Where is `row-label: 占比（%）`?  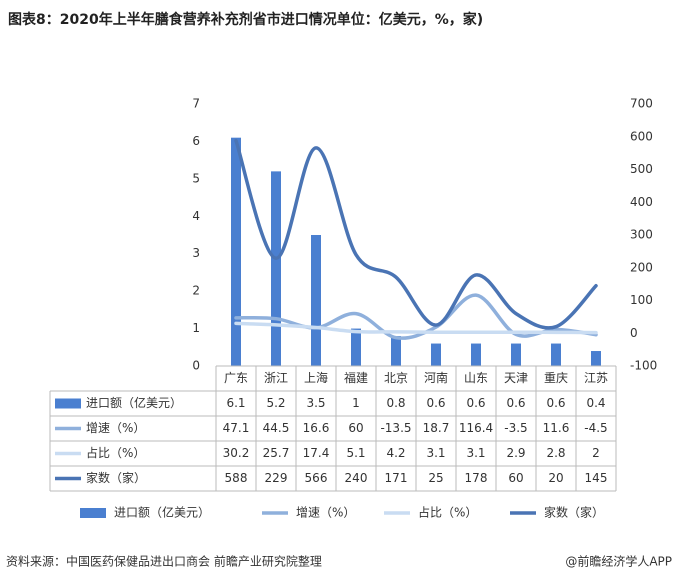
row-label: 占比（%） is located at coordinates (115, 452).